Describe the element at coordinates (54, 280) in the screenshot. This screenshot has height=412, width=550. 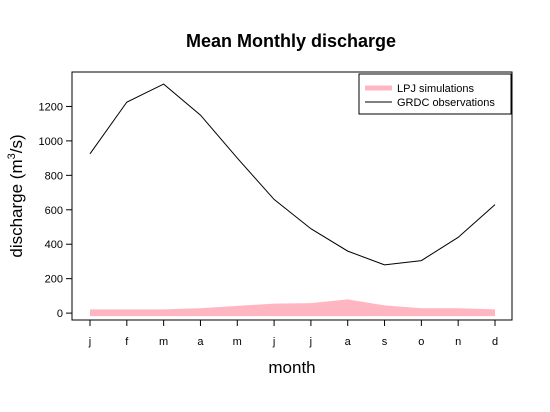
I see `y-tick-label: 200` at that location.